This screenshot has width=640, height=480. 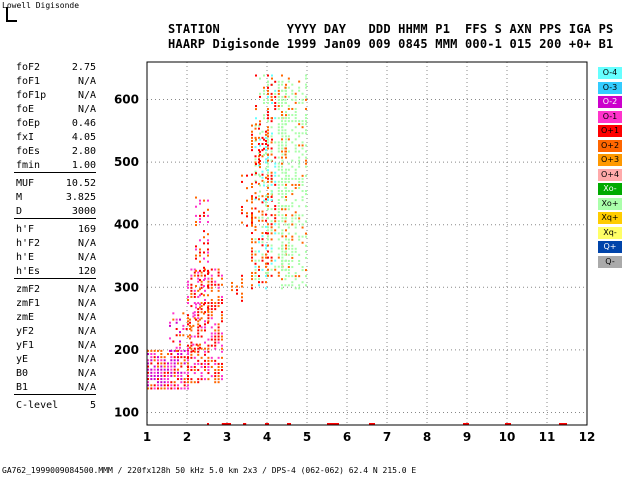 What do you see at coordinates (55, 278) in the screenshot?
I see `param-divider` at bounding box center [55, 278].